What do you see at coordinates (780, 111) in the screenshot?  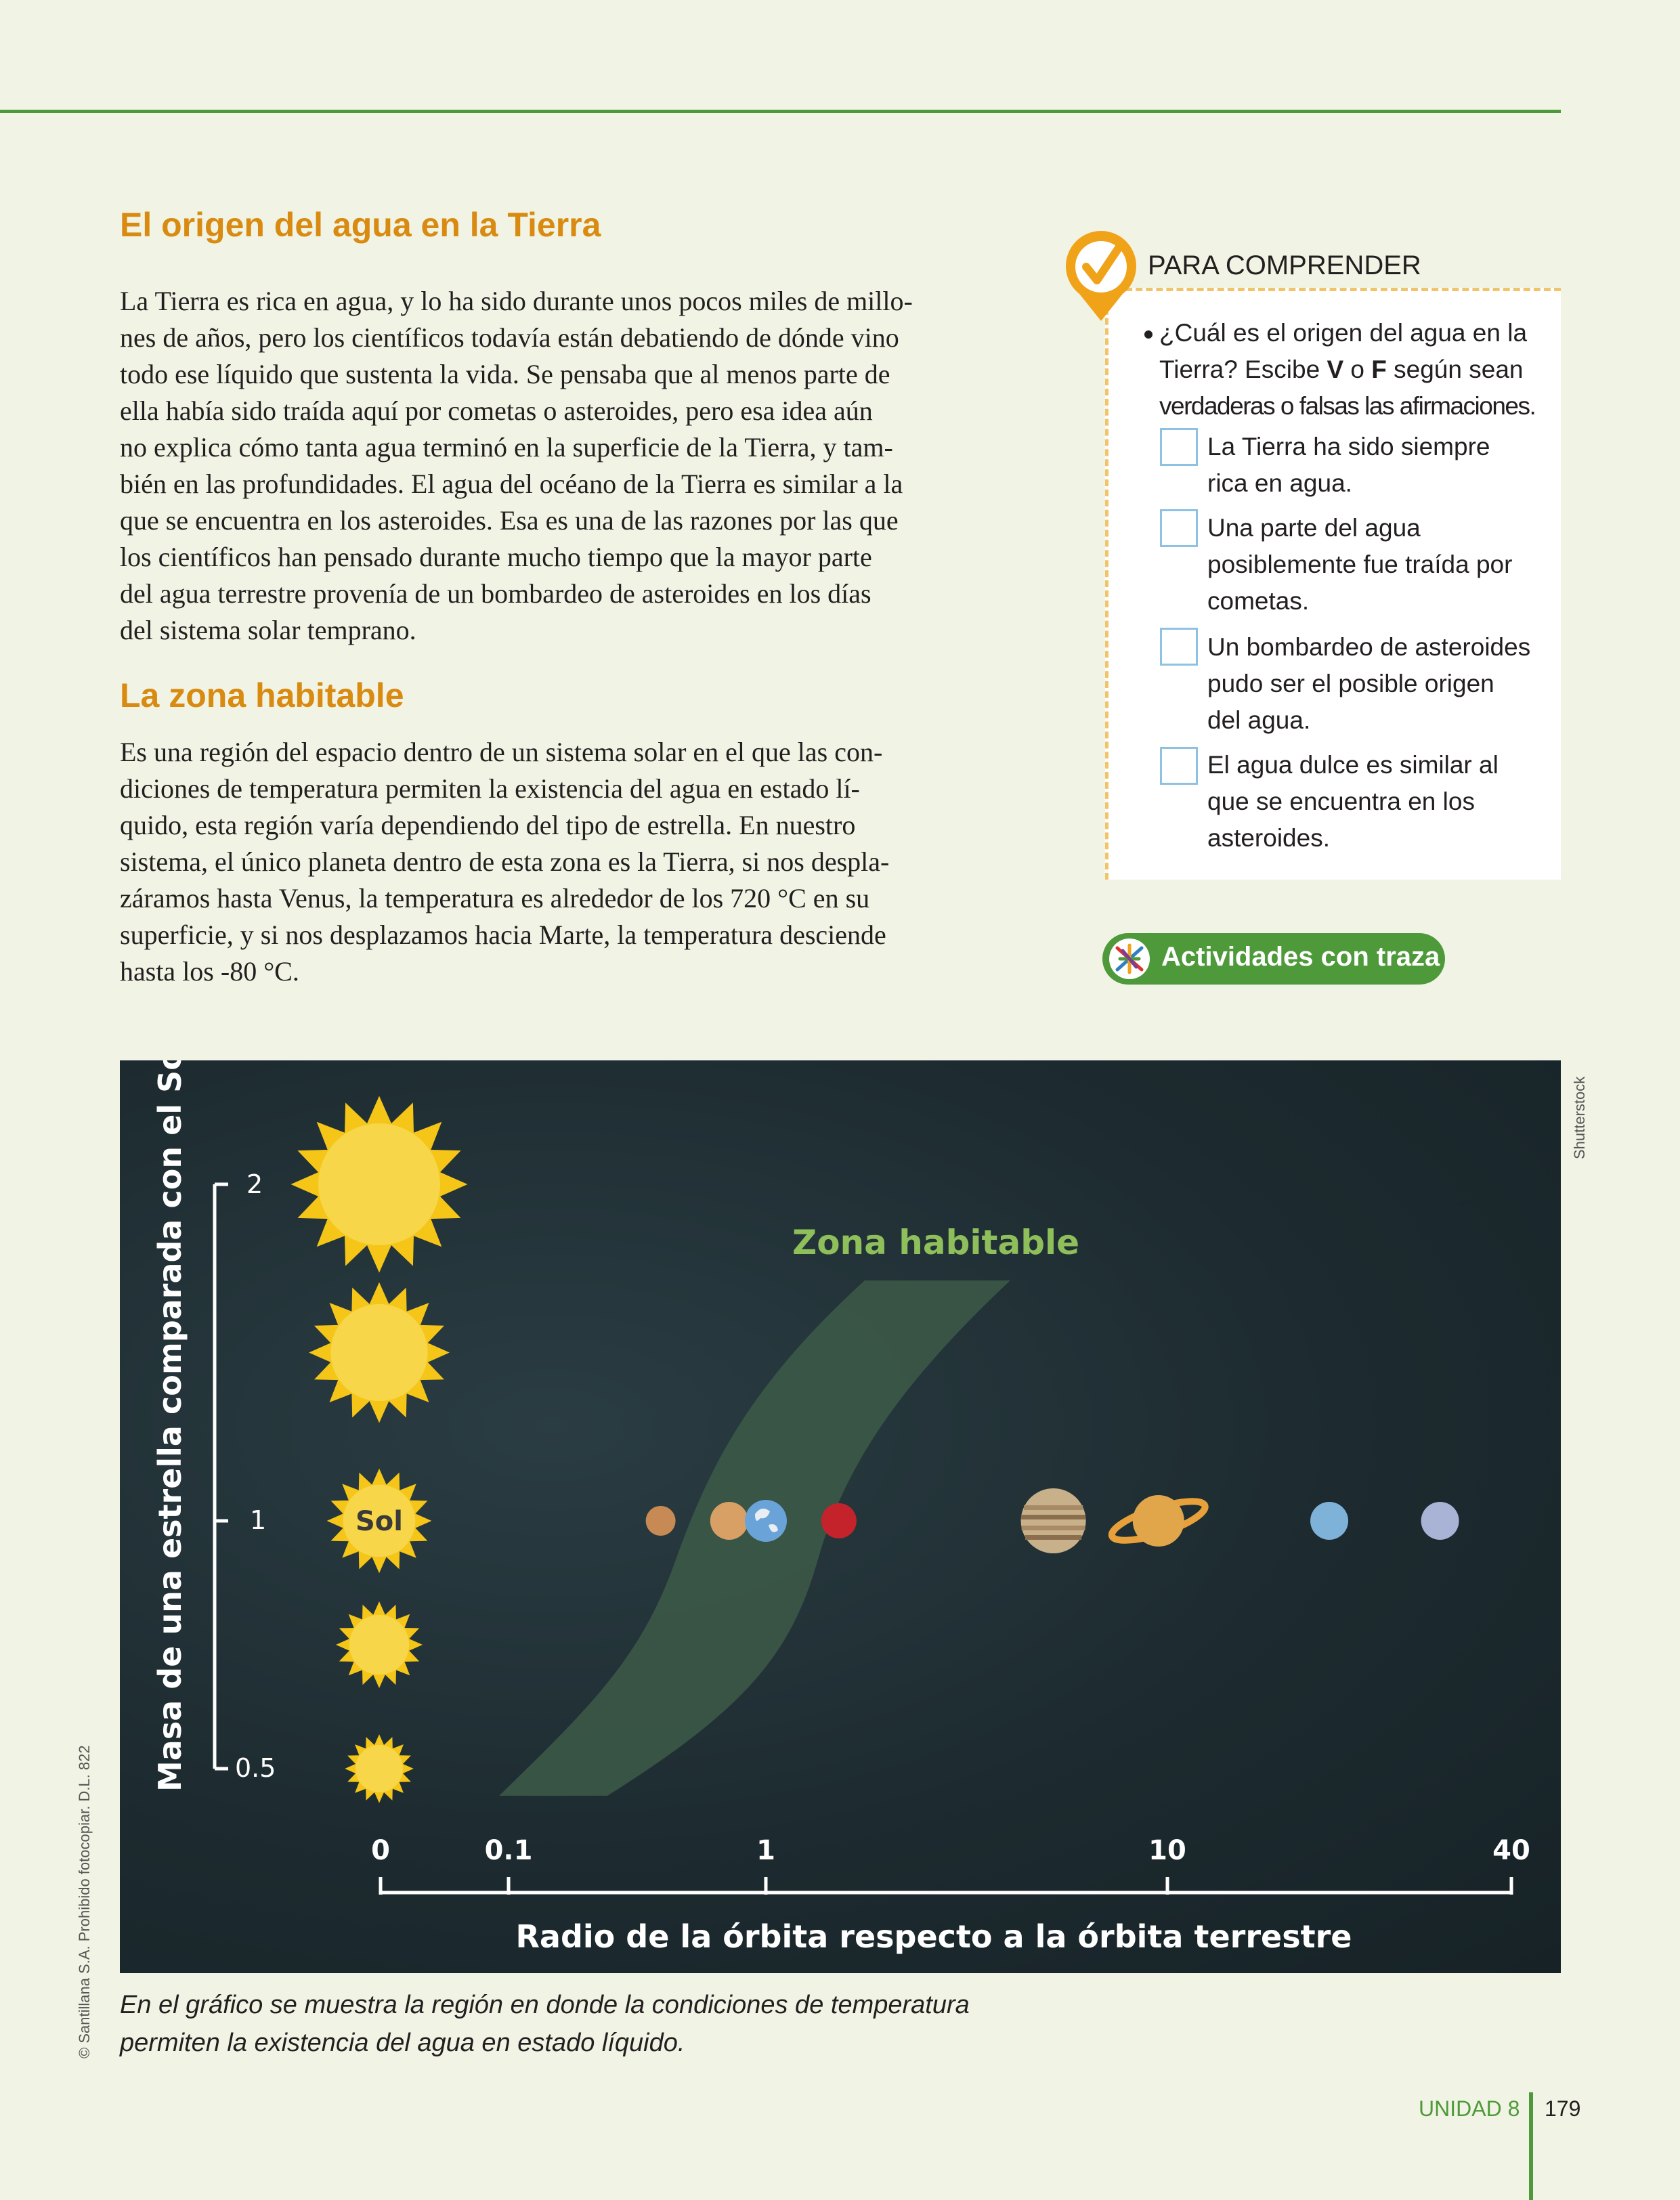 I see `top-rule` at bounding box center [780, 111].